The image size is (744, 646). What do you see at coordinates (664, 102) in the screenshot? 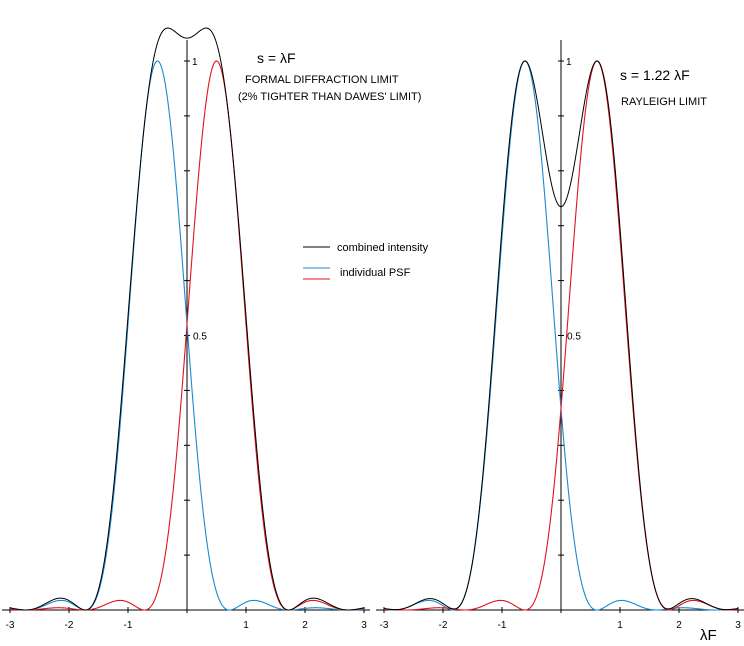
I see `right-annotation-line1: RAYLEIGH LIMIT` at bounding box center [664, 102].